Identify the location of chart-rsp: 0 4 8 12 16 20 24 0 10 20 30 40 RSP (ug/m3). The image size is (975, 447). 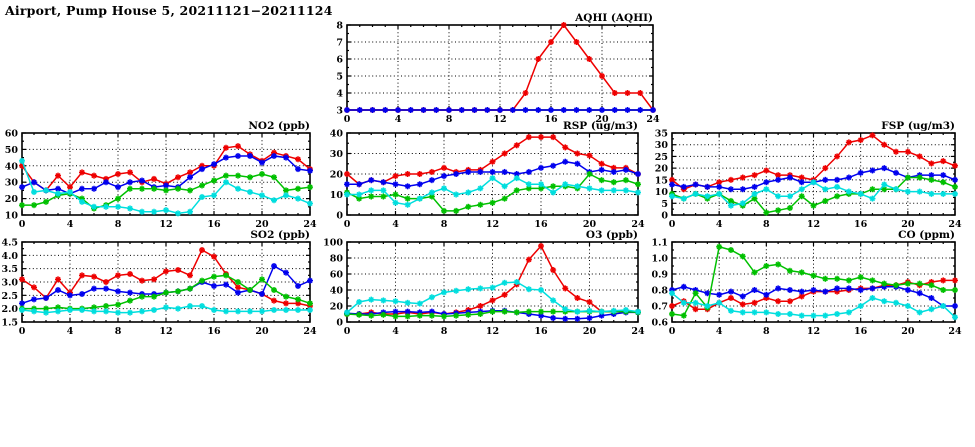
(487, 175).